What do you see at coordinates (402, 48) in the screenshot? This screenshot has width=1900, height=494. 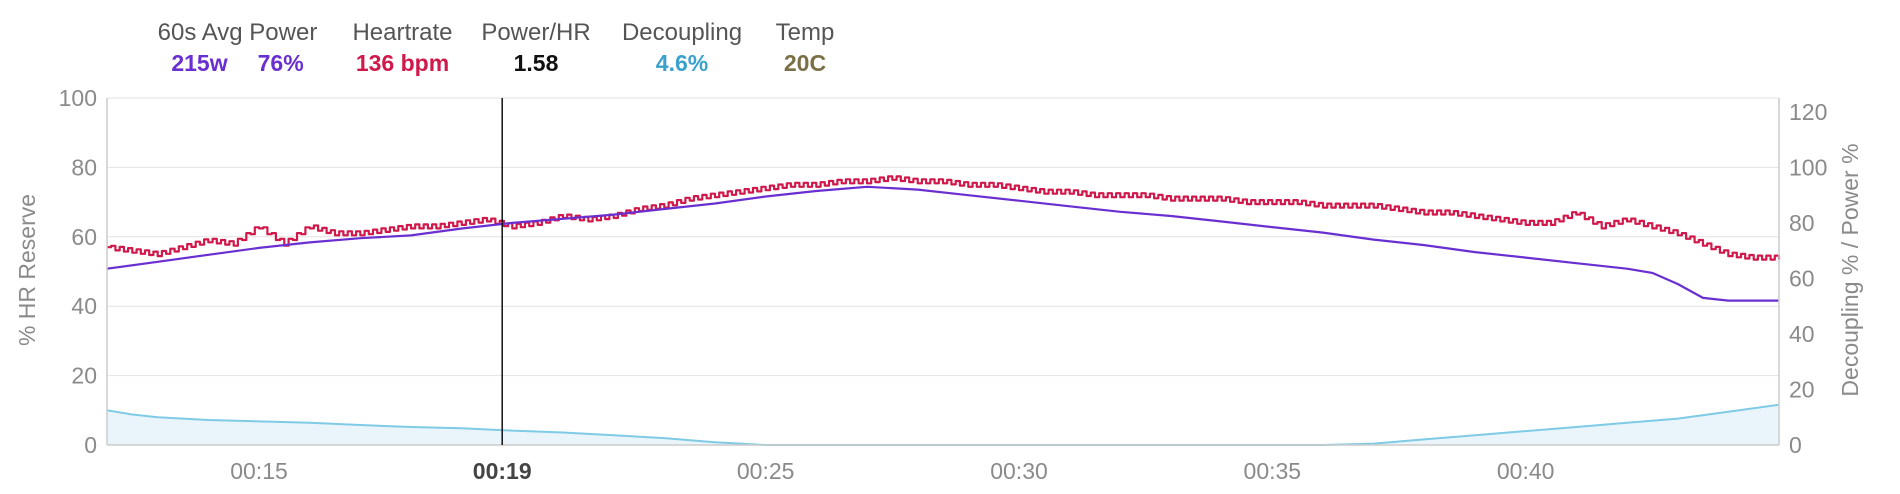 I see `legend-heartrate: Heartrate 136 bpm` at bounding box center [402, 48].